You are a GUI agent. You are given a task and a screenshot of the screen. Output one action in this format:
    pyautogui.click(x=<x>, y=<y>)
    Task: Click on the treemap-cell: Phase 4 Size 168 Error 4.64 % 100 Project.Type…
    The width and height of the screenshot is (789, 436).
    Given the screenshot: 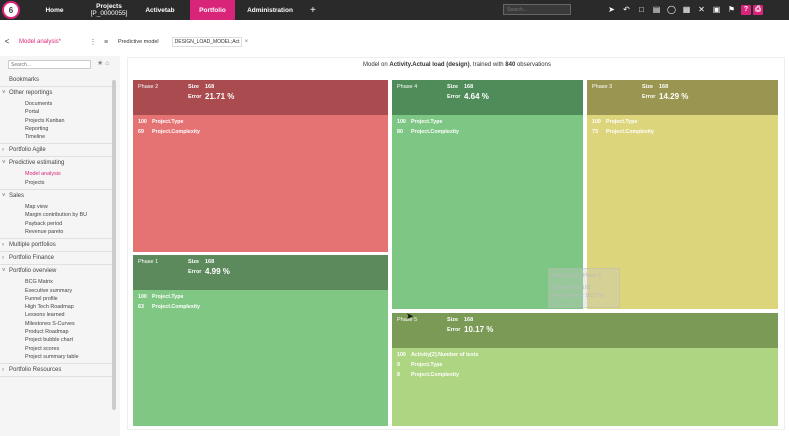 What is the action you would take?
    pyautogui.click(x=487, y=194)
    